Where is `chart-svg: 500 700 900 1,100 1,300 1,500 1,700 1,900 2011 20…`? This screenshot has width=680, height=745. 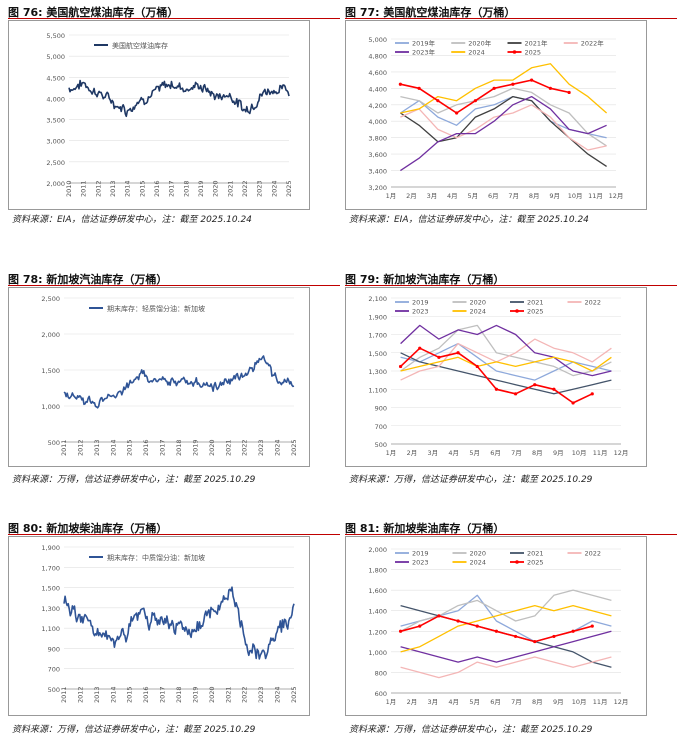
chart-svg: 500 700 900 1,100 1,300 1,500 1,700 1,900 2011 20… is located at coordinates (169, 623).